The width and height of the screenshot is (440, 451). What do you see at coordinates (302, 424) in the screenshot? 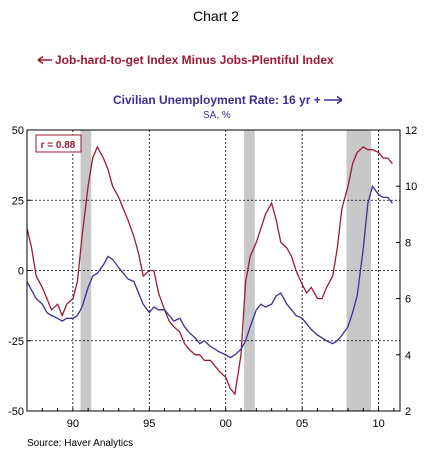
I see `x-tick-label: 05` at bounding box center [302, 424].